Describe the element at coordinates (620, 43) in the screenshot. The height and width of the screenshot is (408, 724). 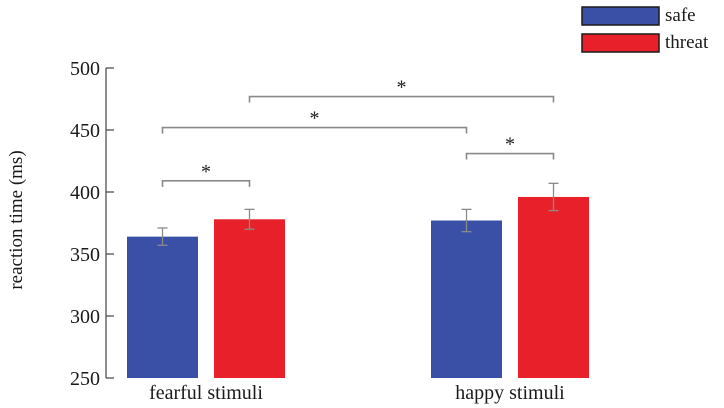
I see `legend-swatch-threat` at that location.